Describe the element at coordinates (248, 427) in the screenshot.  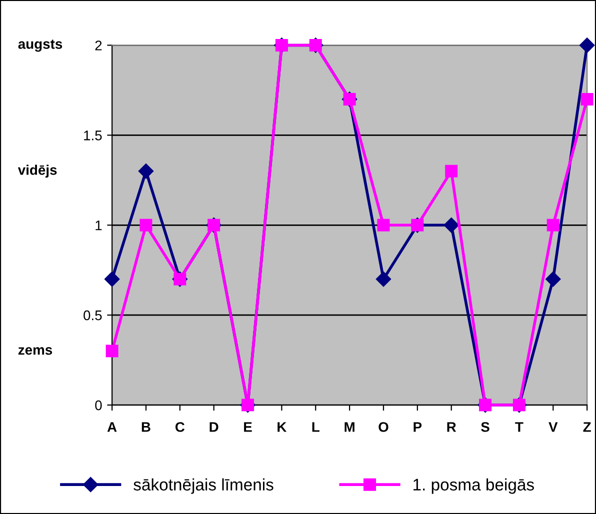
I see `x-tick-label: E` at that location.